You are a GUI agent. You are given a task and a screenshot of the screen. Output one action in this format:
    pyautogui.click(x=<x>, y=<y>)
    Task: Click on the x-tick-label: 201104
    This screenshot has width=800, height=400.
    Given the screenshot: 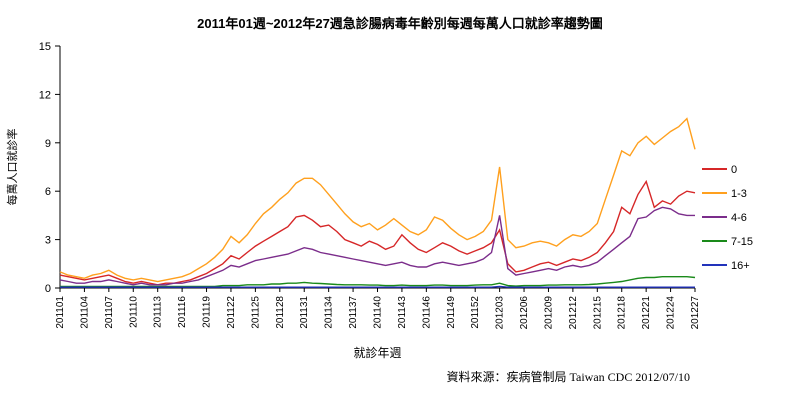 What is the action you would take?
    pyautogui.click(x=84, y=312)
    